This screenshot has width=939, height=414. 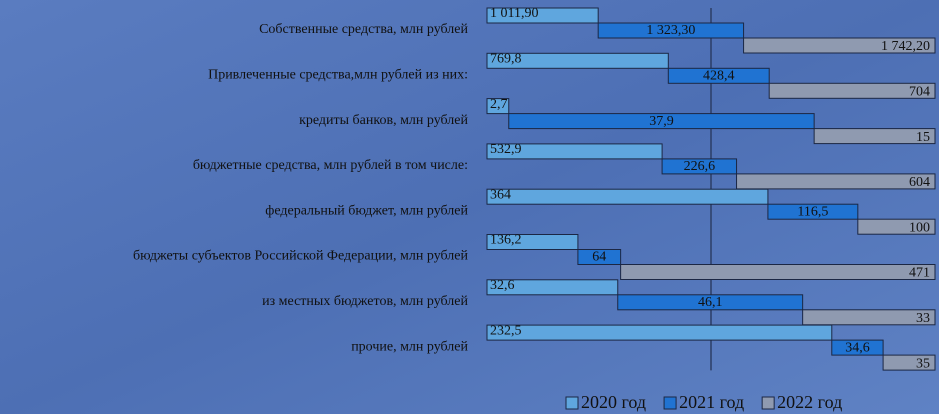 I want to click on data-label: 136,2, so click(x=506, y=240).